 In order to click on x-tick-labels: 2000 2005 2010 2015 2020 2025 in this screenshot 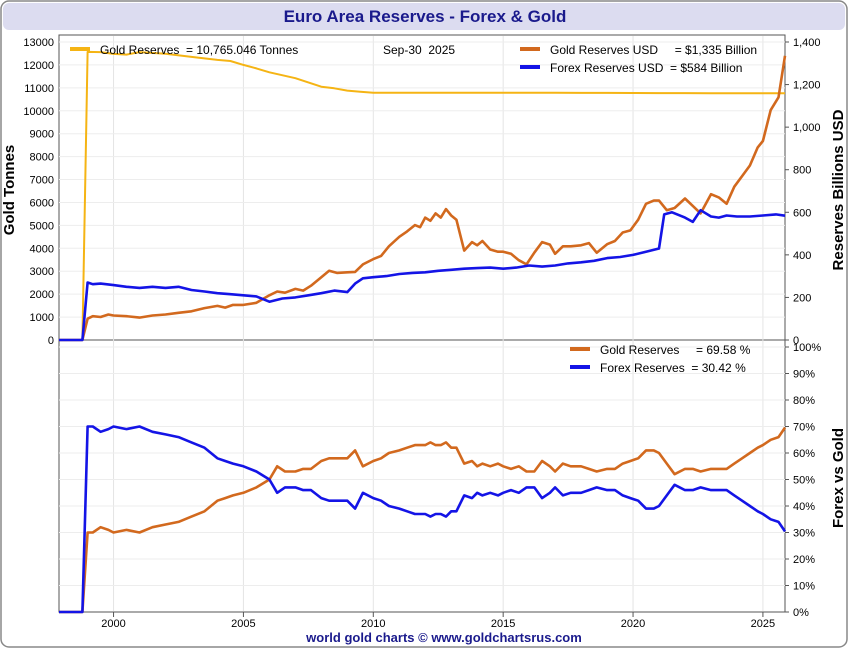, I will do `click(438, 621)`.